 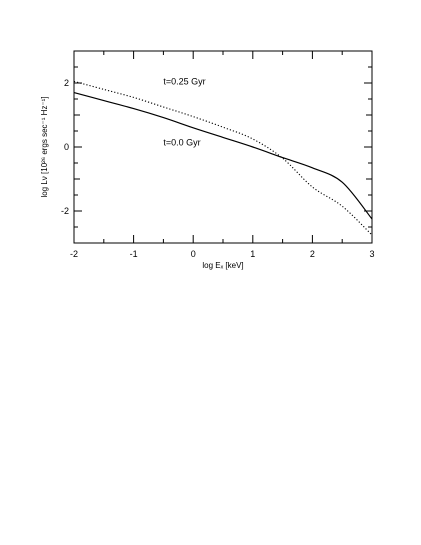 I want to click on x-tick-label: 3, so click(x=371, y=254).